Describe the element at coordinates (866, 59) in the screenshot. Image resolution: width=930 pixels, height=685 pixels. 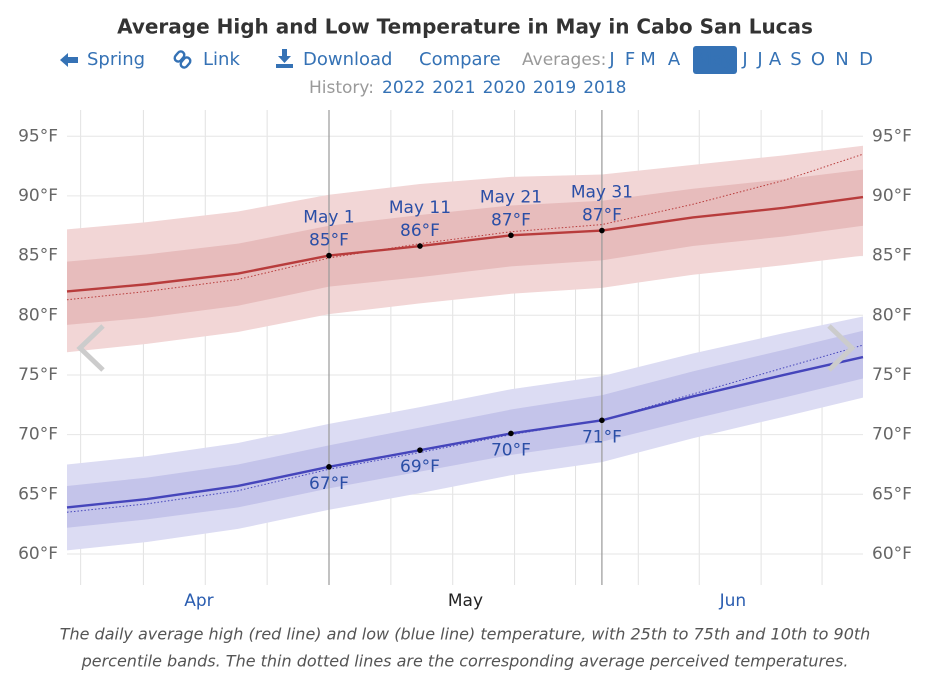
I see `month-link: D` at that location.